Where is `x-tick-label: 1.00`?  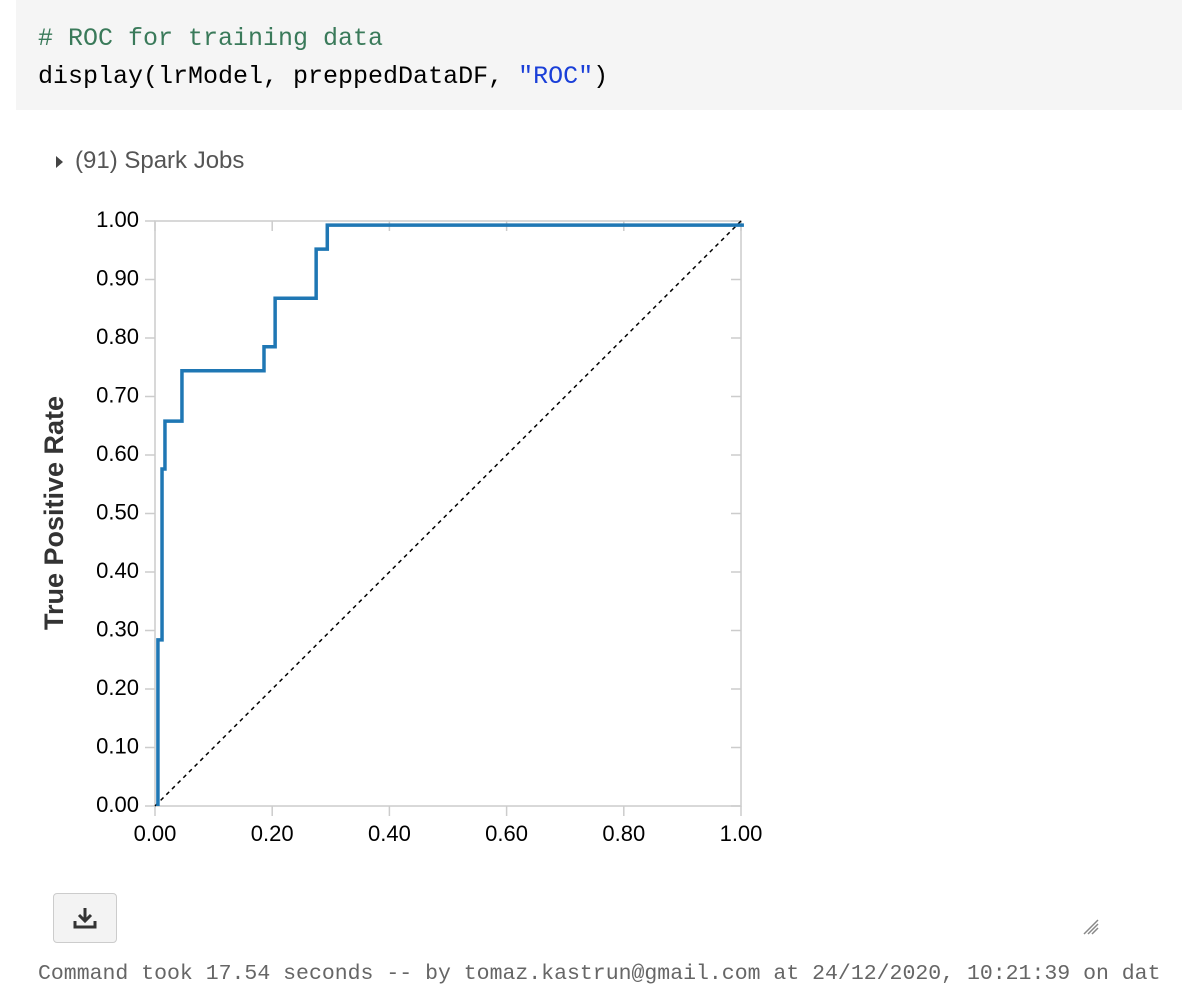 x-tick-label: 1.00 is located at coordinates (741, 833).